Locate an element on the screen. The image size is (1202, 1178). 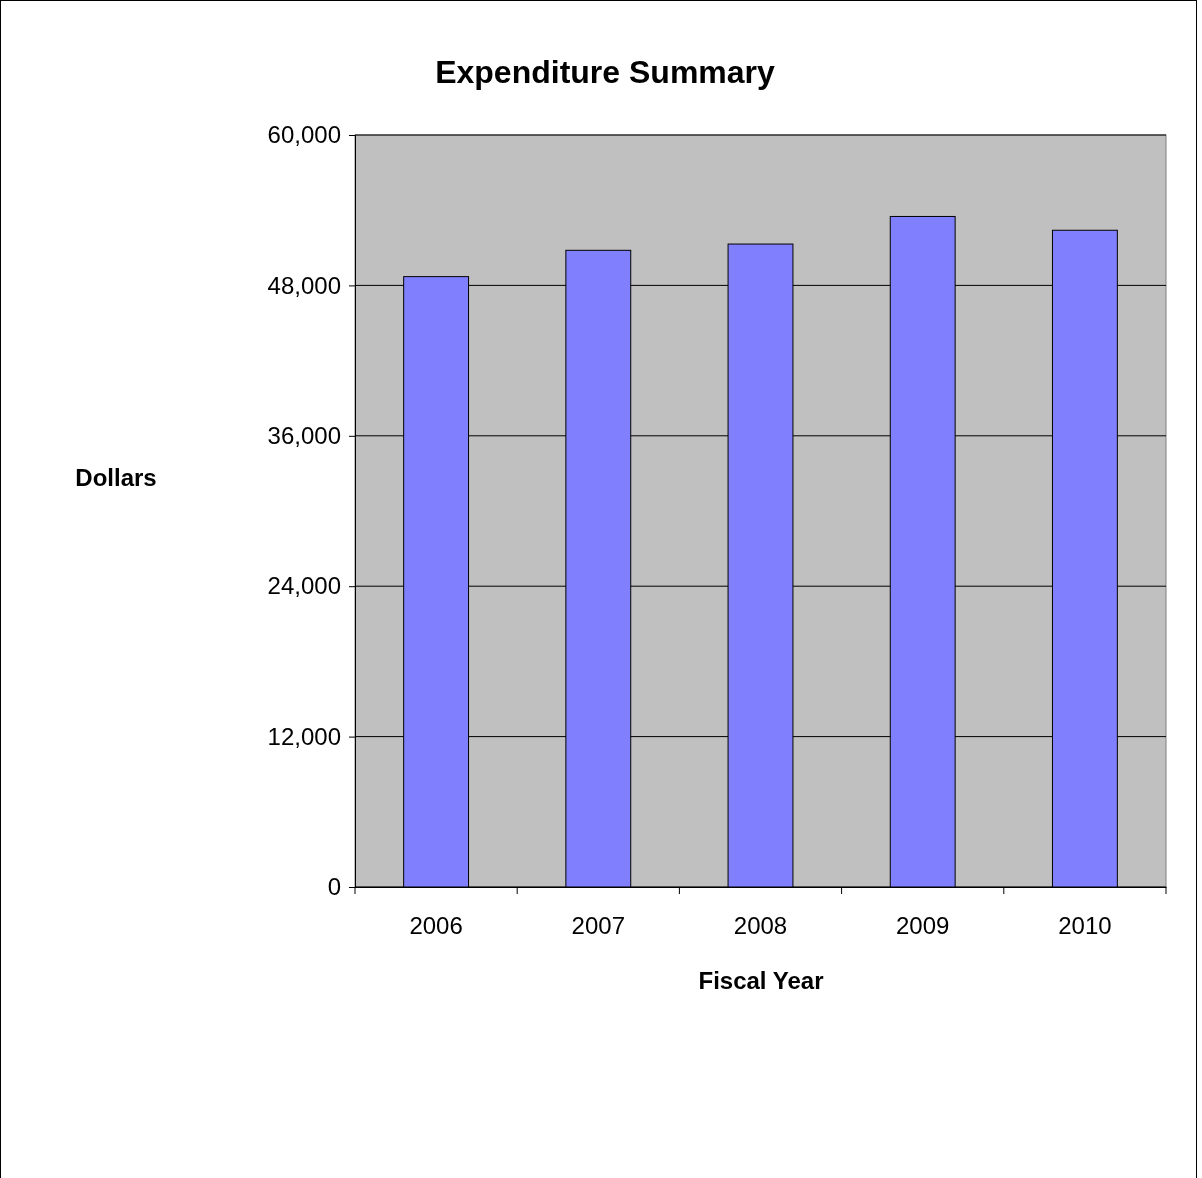
y-tick-label: 24,000 is located at coordinates (304, 586).